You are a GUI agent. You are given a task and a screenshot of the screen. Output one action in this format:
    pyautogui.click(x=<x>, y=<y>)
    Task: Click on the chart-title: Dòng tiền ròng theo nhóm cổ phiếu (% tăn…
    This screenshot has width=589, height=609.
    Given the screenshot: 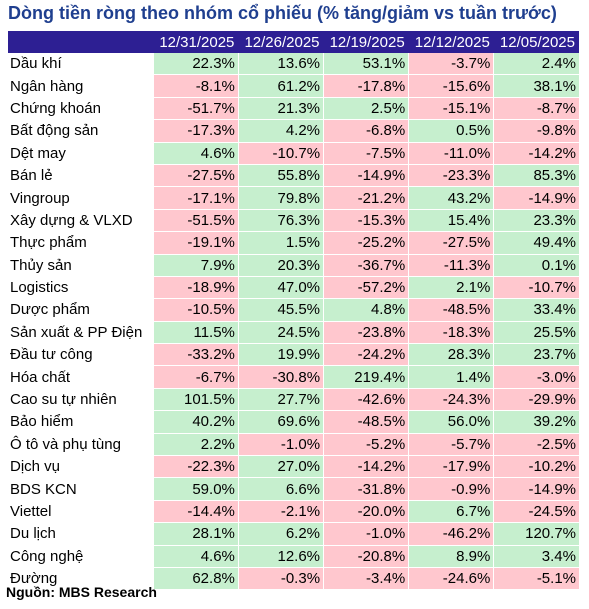 What is the action you would take?
    pyautogui.click(x=282, y=13)
    